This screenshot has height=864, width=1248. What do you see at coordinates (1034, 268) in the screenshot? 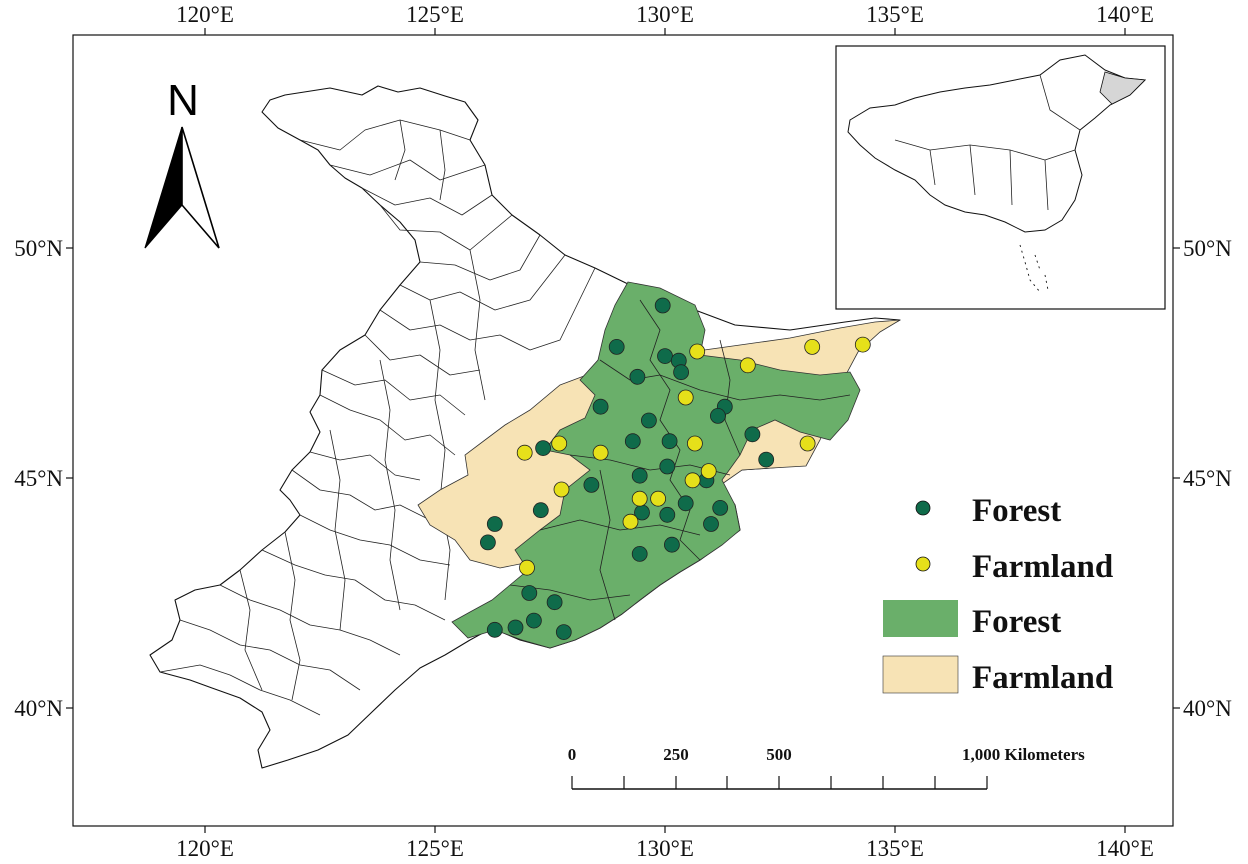
I see `inset-south-sea-islands` at bounding box center [1034, 268].